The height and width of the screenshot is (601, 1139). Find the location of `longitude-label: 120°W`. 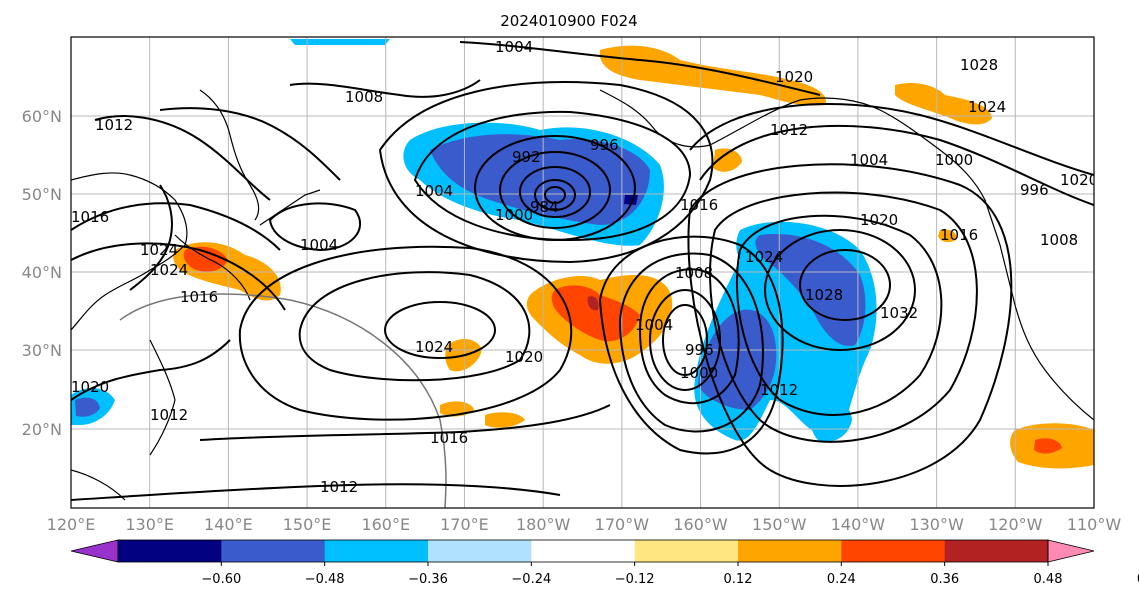

longitude-label: 120°W is located at coordinates (1015, 524).